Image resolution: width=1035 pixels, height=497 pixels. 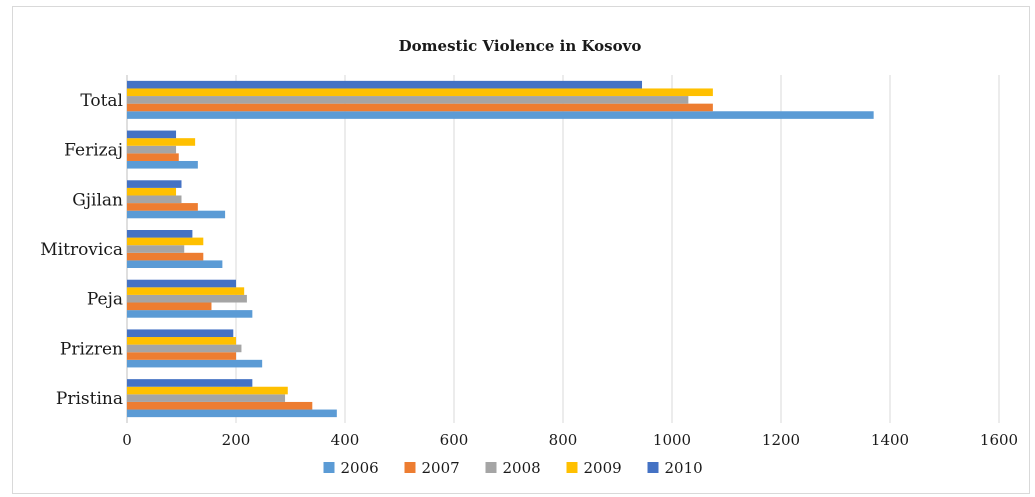 I want to click on category-label: Total, so click(x=101, y=101).